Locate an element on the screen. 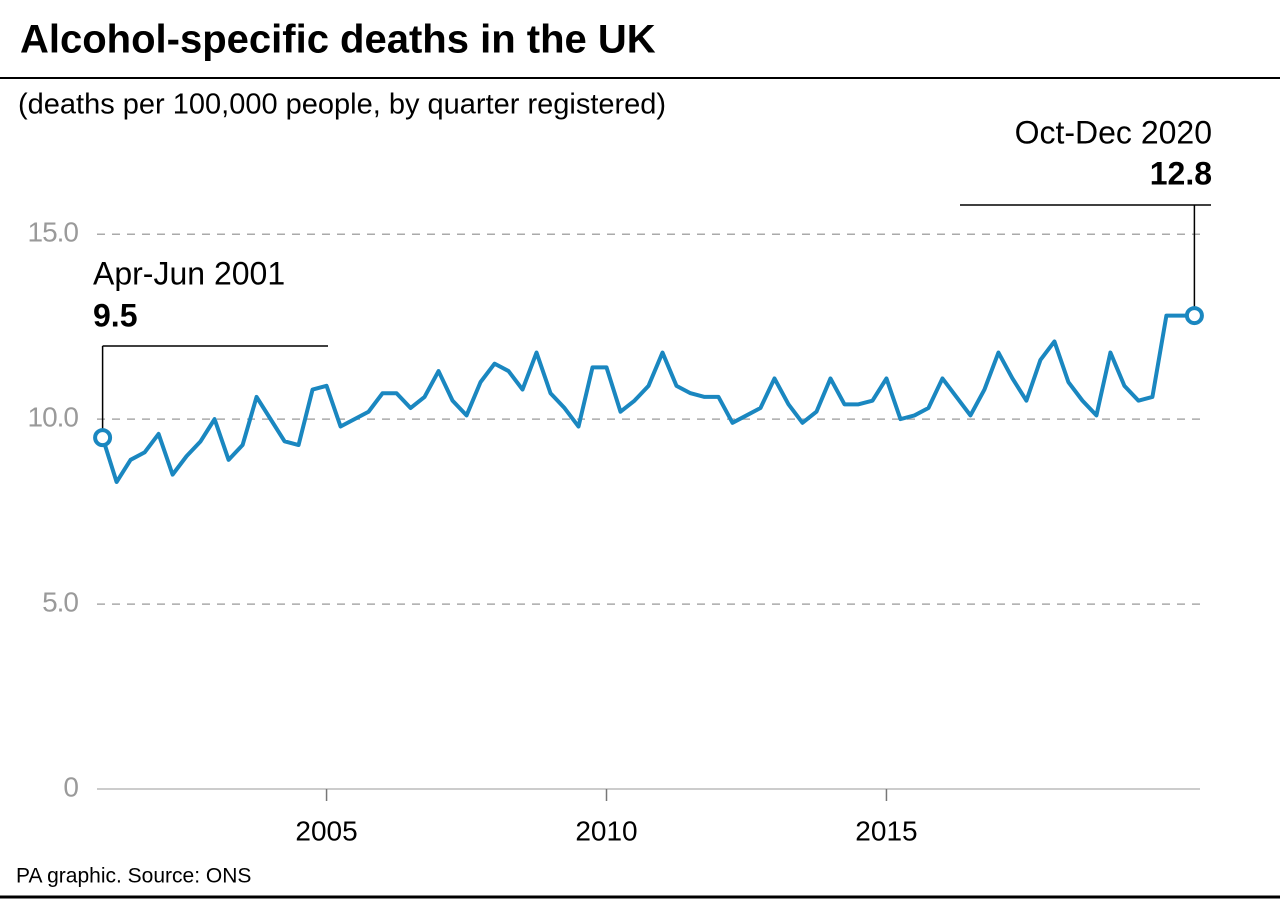 This screenshot has height=904, width=1280. chart-title: Alcohol-specific deaths in the UK is located at coordinates (338, 40).